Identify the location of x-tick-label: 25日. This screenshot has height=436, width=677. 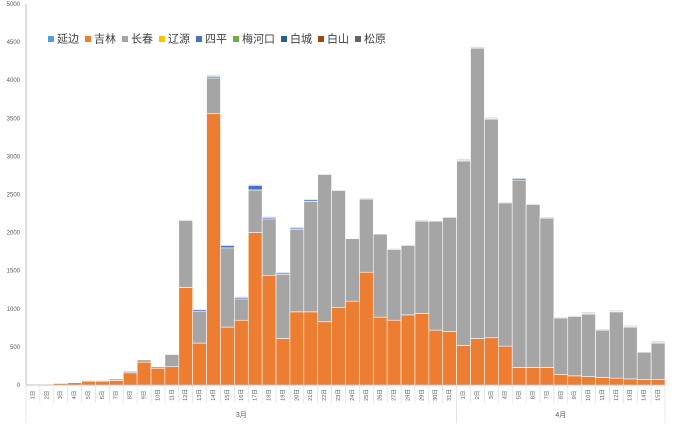
(366, 395).